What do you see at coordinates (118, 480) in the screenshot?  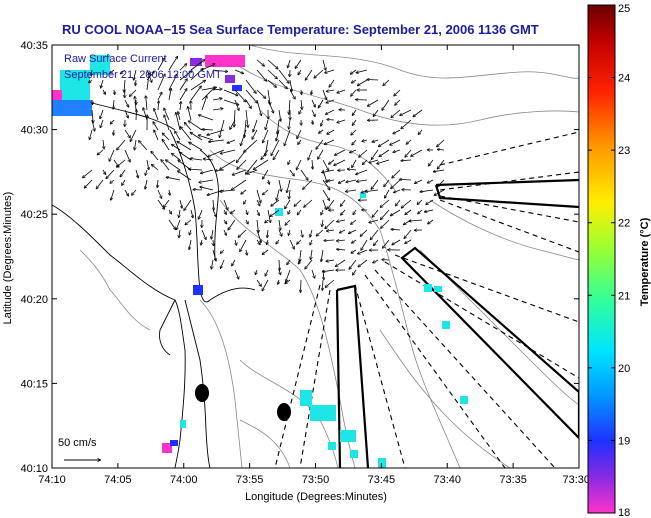 I see `x-tick-label: 74:05` at bounding box center [118, 480].